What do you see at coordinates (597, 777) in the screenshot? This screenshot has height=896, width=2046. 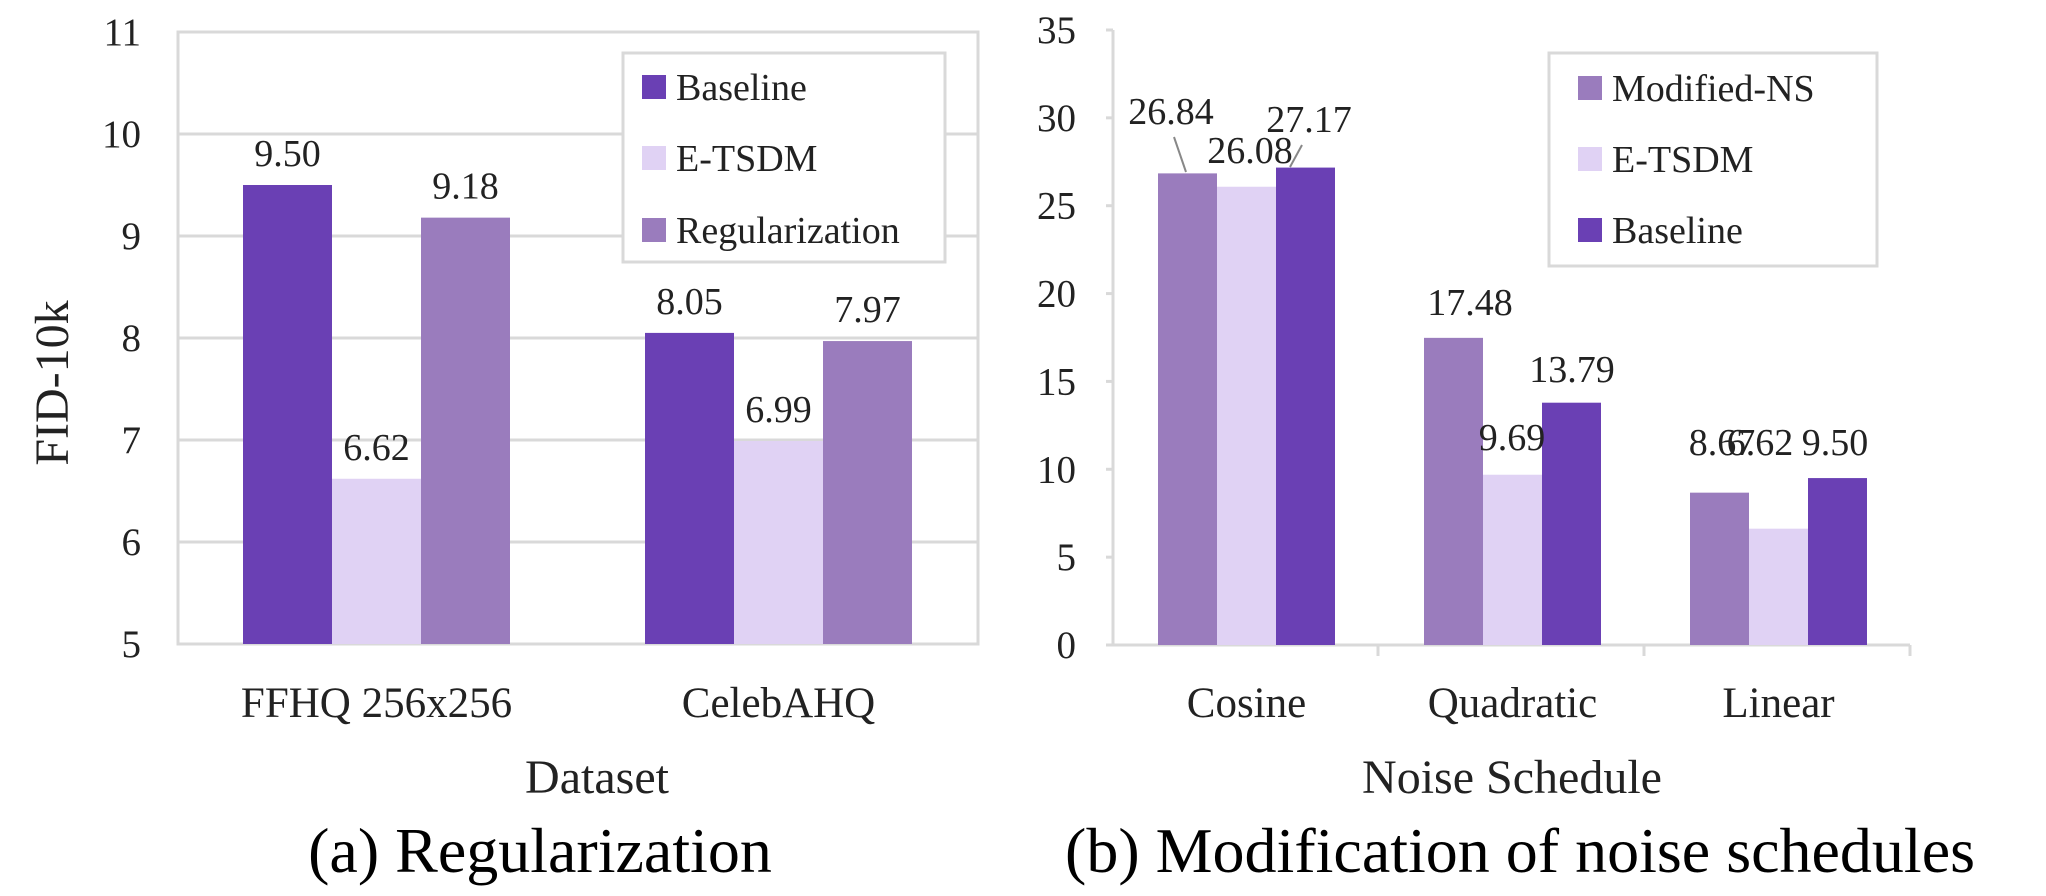 I see `chart-a-x-axis-label: Dataset` at bounding box center [597, 777].